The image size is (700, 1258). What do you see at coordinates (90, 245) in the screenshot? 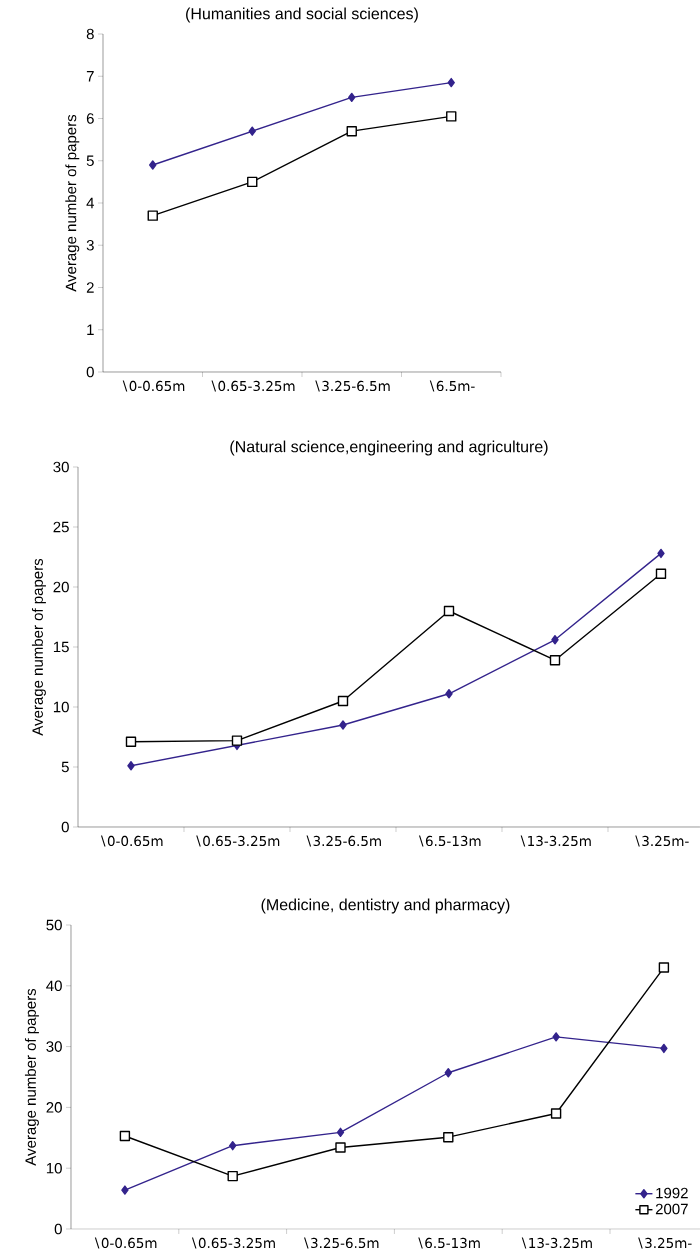
I see `y-tick-label: 3` at bounding box center [90, 245].